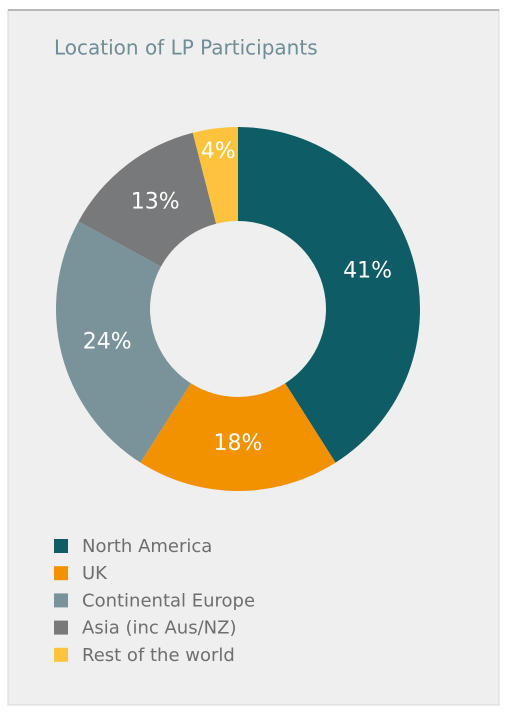 Image resolution: width=508 pixels, height=719 pixels. I want to click on legend-label: Continental Europe, so click(168, 600).